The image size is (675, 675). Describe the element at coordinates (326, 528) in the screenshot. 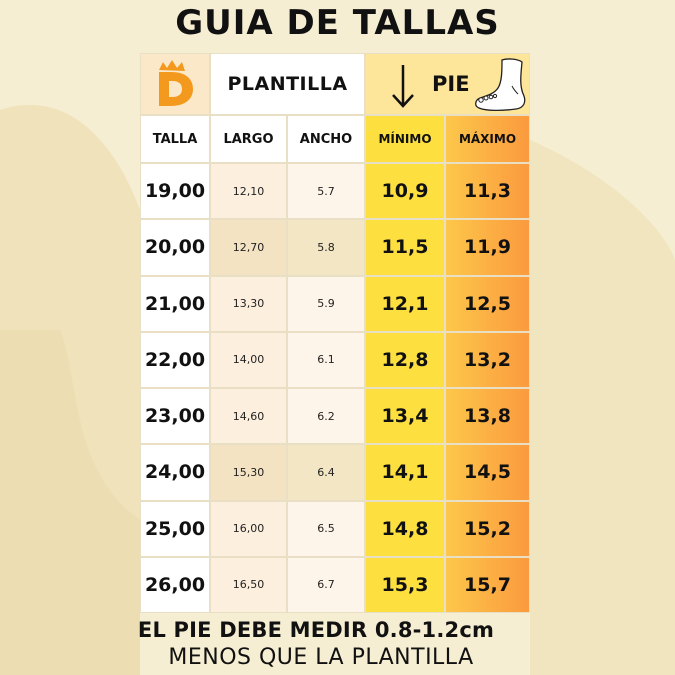

I see `cell-ancho: 6.5` at that location.